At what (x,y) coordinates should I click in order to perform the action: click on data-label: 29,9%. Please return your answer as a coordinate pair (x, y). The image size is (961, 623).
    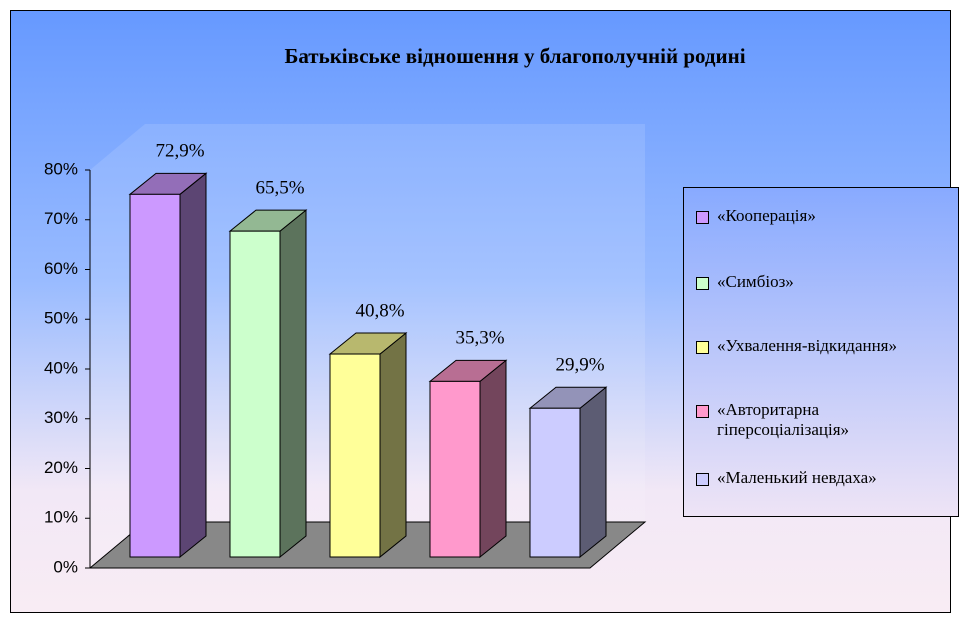
    Looking at the image, I should click on (579, 365).